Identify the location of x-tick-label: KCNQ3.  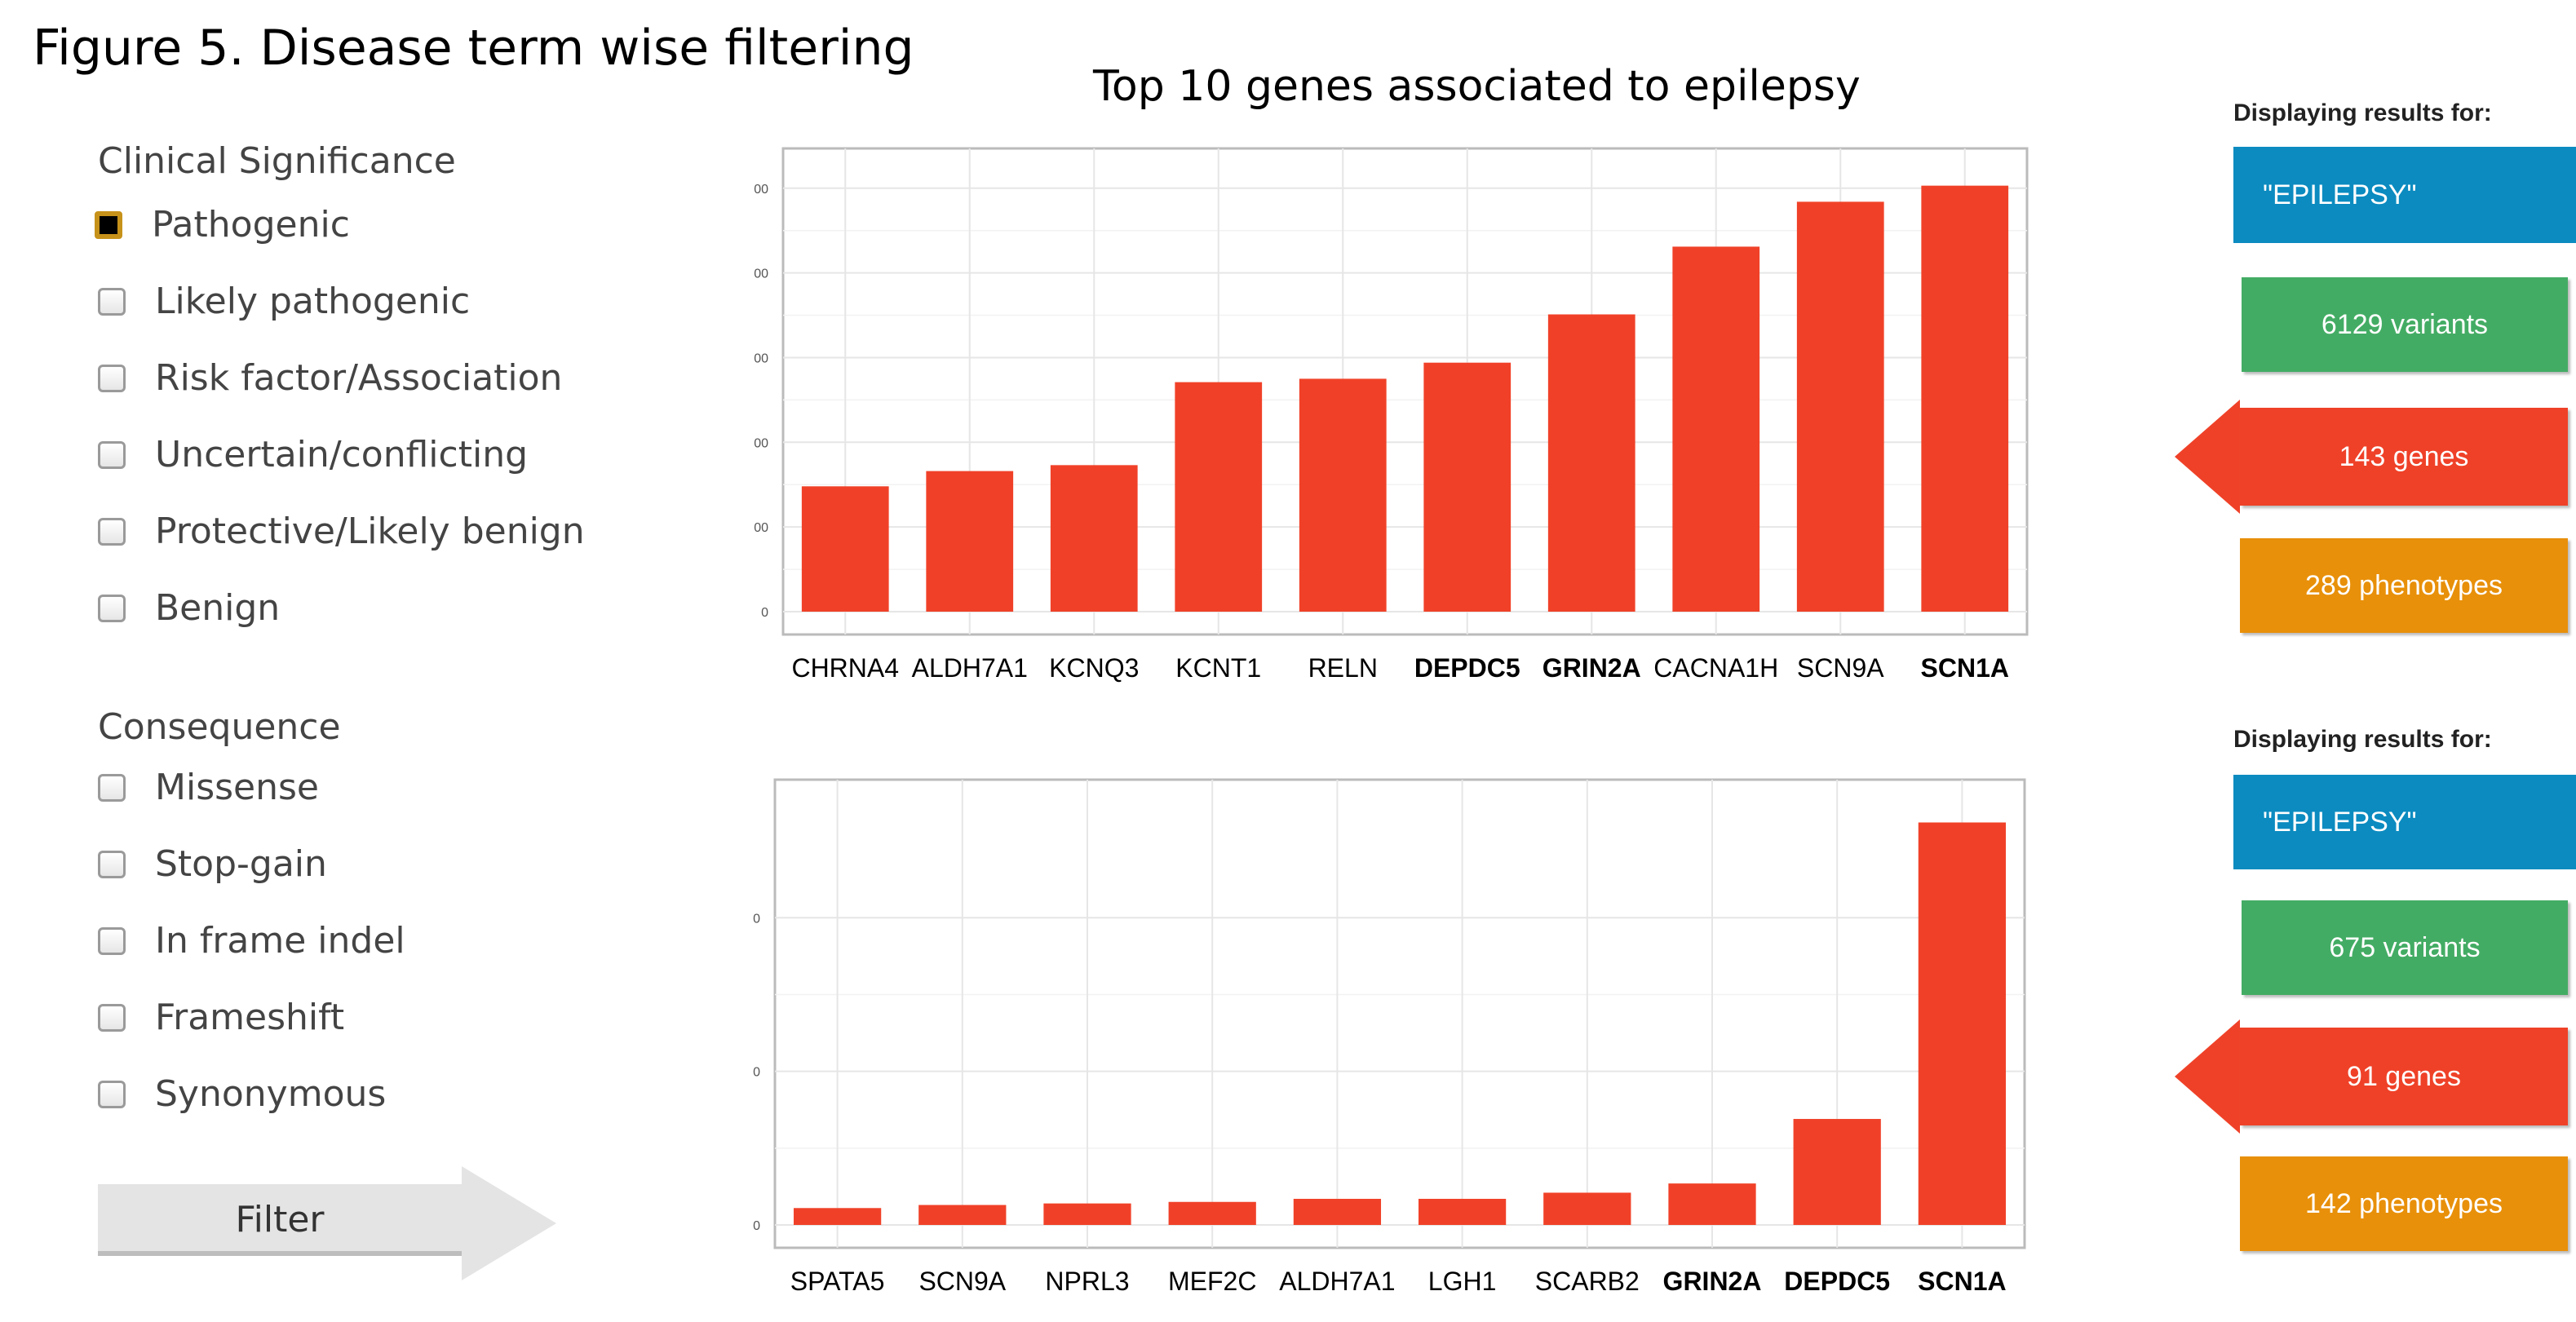
(1094, 668).